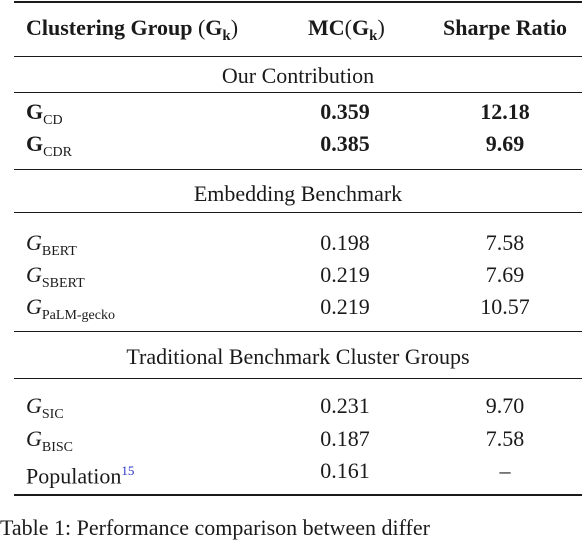  Describe the element at coordinates (345, 242) in the screenshot. I see `mc-value: 0.198` at that location.